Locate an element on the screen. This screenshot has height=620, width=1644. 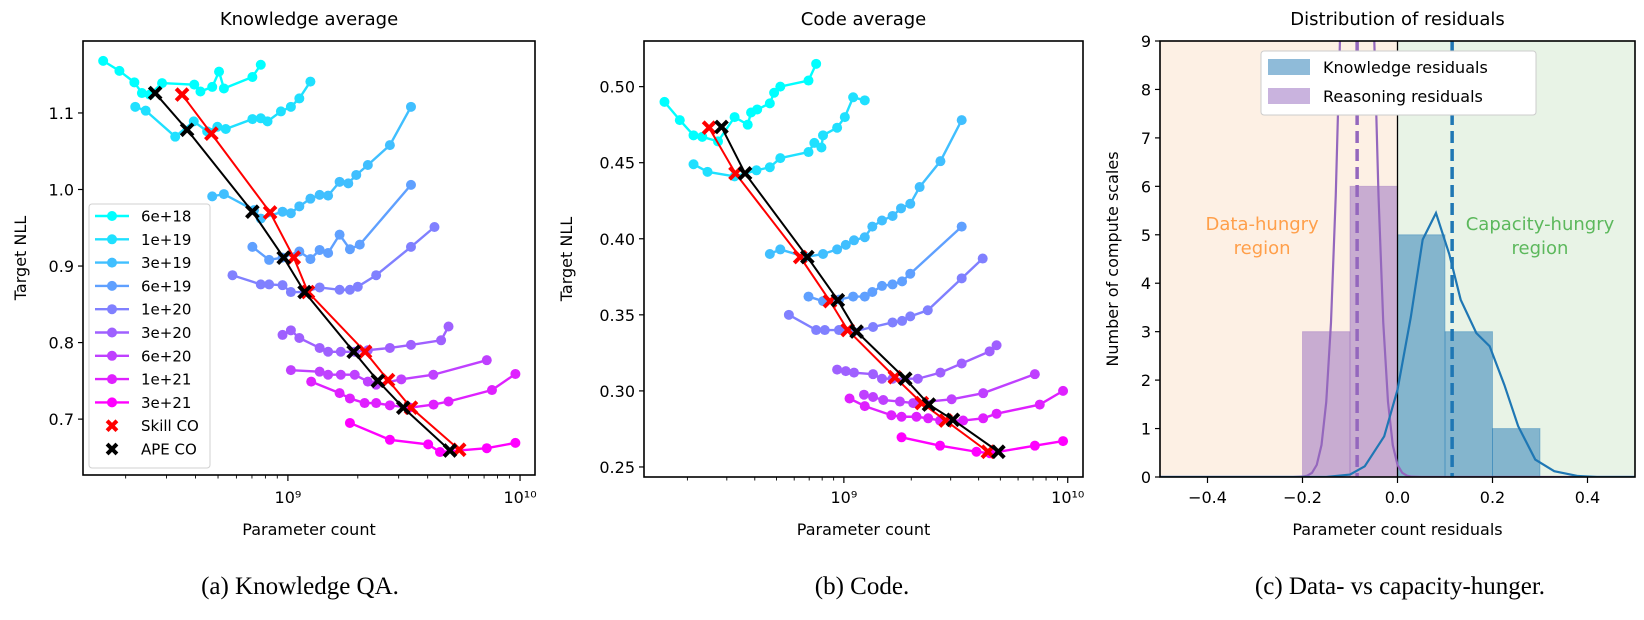
kde-curve is located at coordinates (1397, 343).